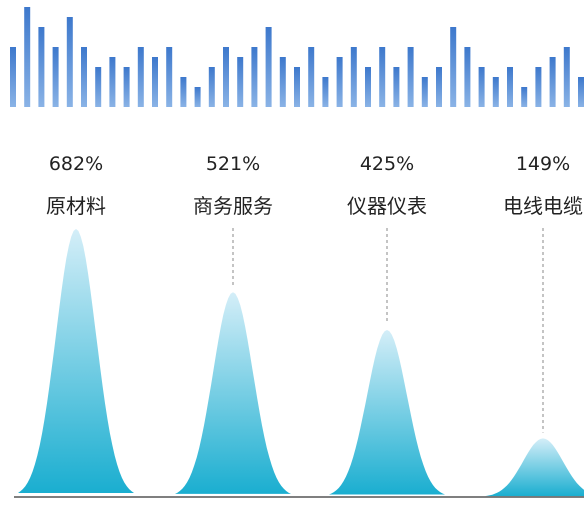  Describe the element at coordinates (76, 164) in the screenshot. I see `value-label-raw-materials: 682%` at that location.